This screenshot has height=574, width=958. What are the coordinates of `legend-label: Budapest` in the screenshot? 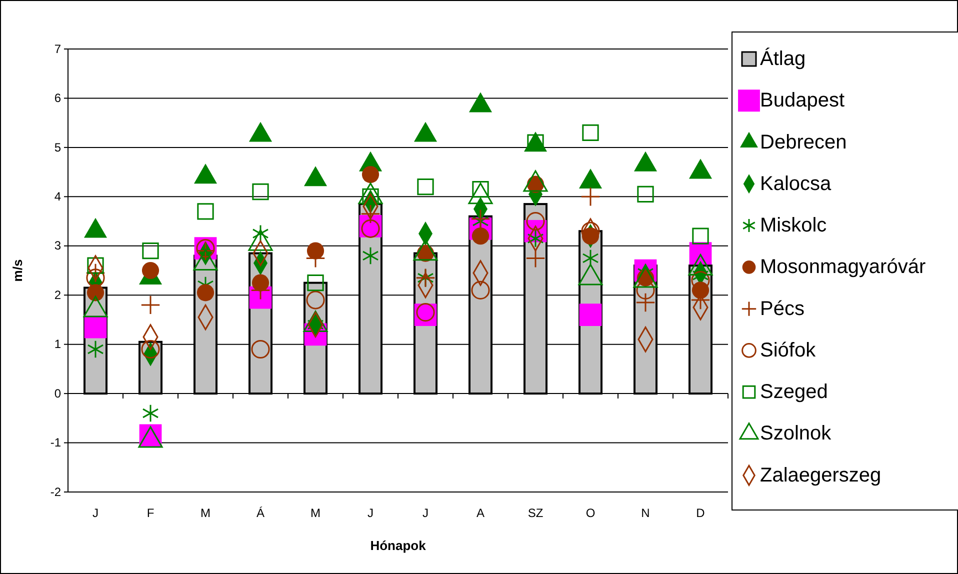 It's located at (802, 101).